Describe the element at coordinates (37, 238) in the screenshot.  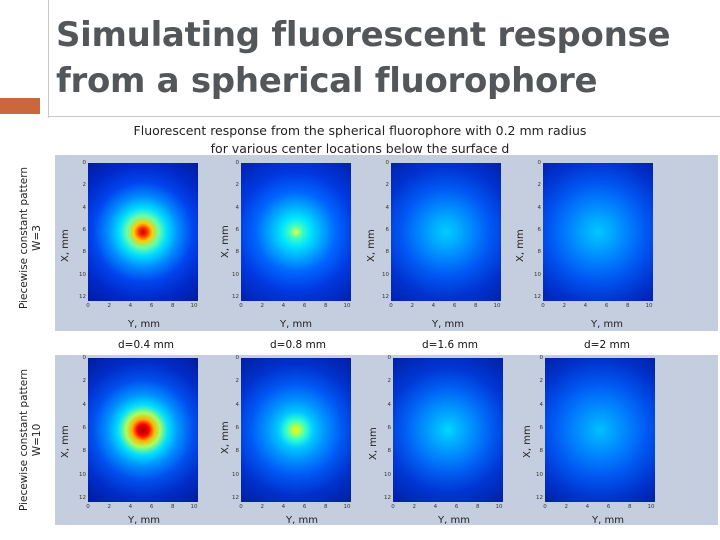
I see `row-1-label-line-2: W=3` at that location.